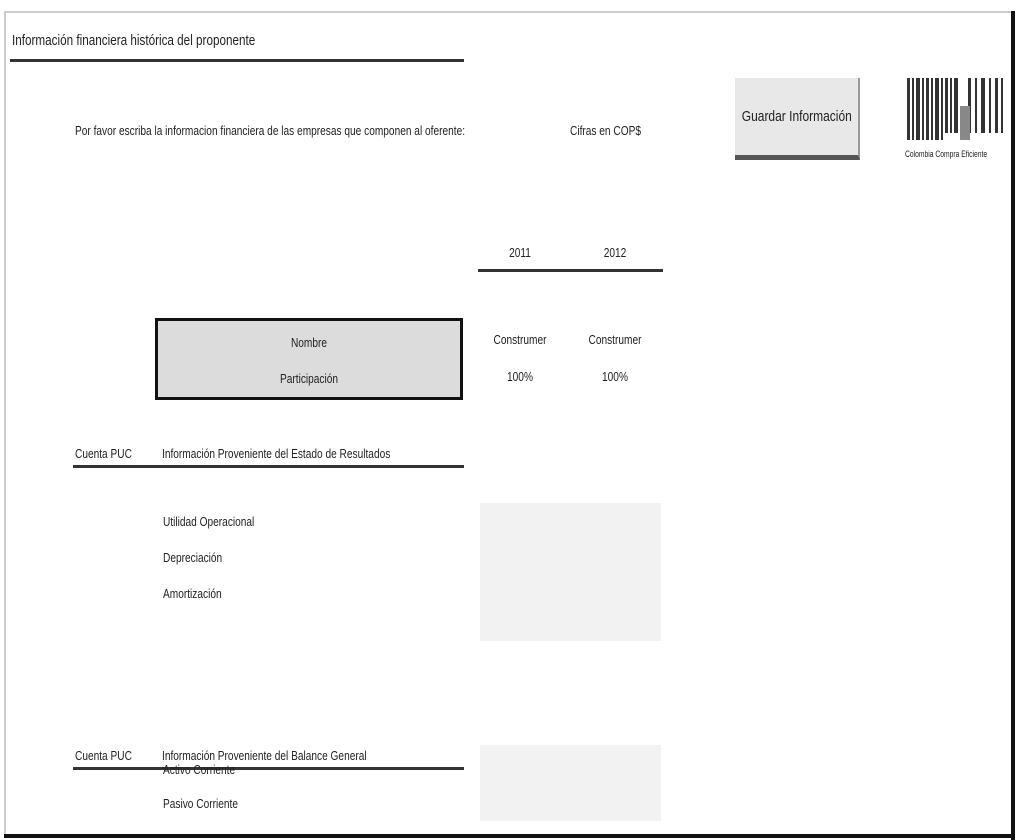 This screenshot has width=1023, height=840. I want to click on sheet-bottom-border, so click(509, 836).